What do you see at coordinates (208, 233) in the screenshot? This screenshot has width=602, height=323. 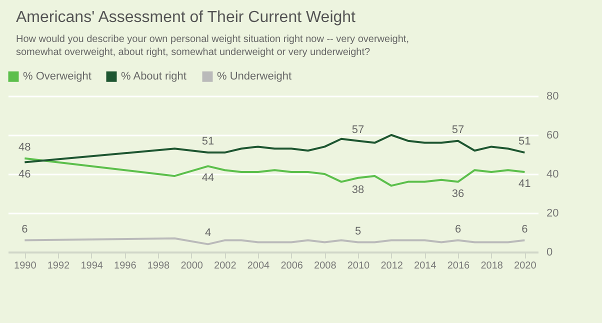 I see `data-label: 4` at bounding box center [208, 233].